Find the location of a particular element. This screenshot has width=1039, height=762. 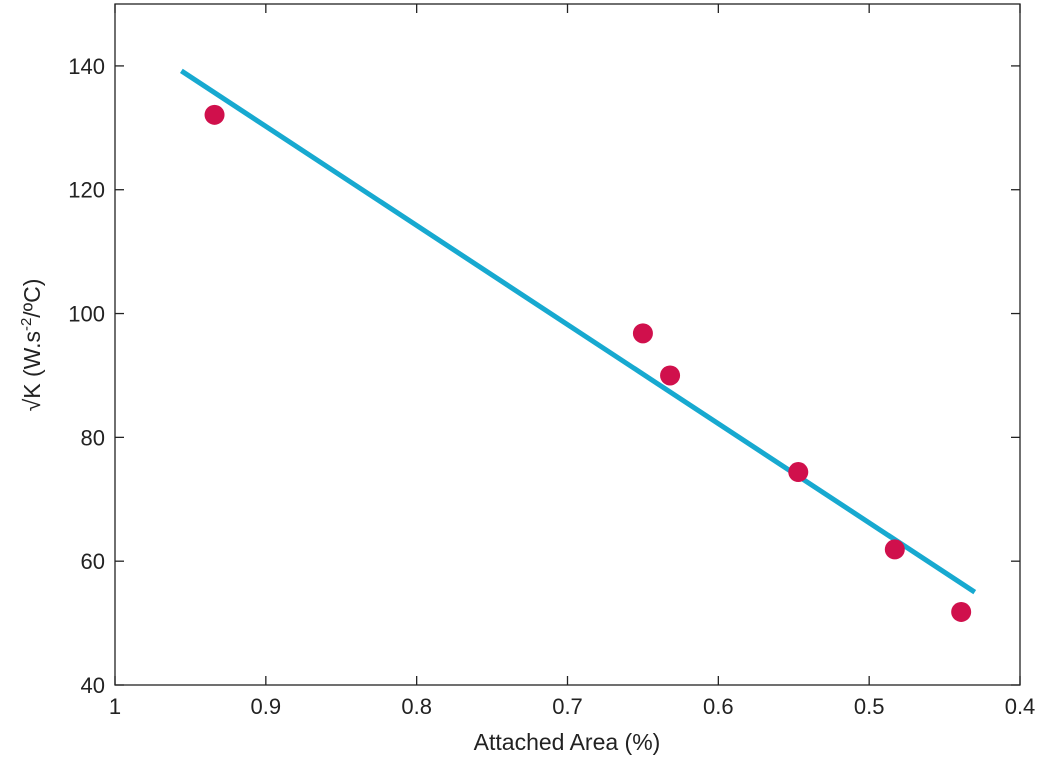

x-tick-label: 0.7 is located at coordinates (567, 706).